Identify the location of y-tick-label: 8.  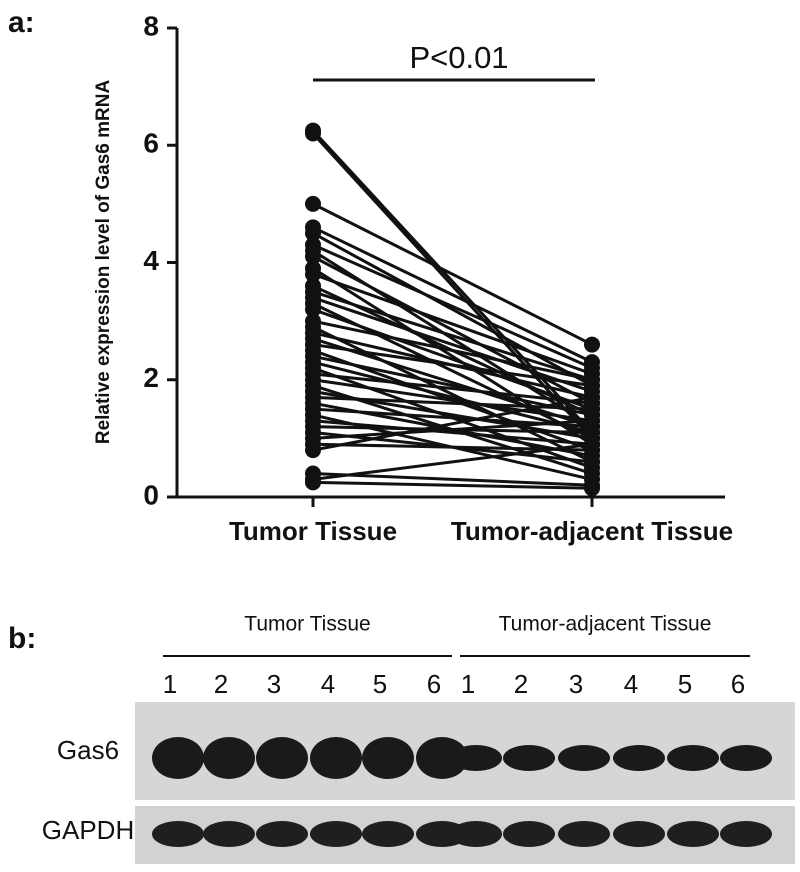
(151, 25).